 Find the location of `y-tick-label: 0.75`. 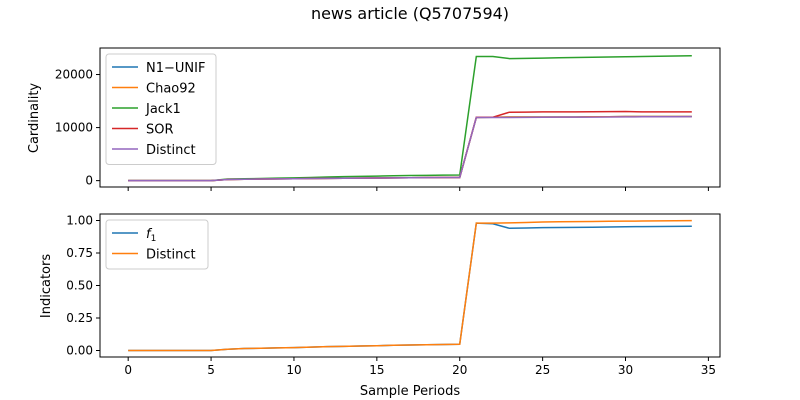

y-tick-label: 0.75 is located at coordinates (79, 253).